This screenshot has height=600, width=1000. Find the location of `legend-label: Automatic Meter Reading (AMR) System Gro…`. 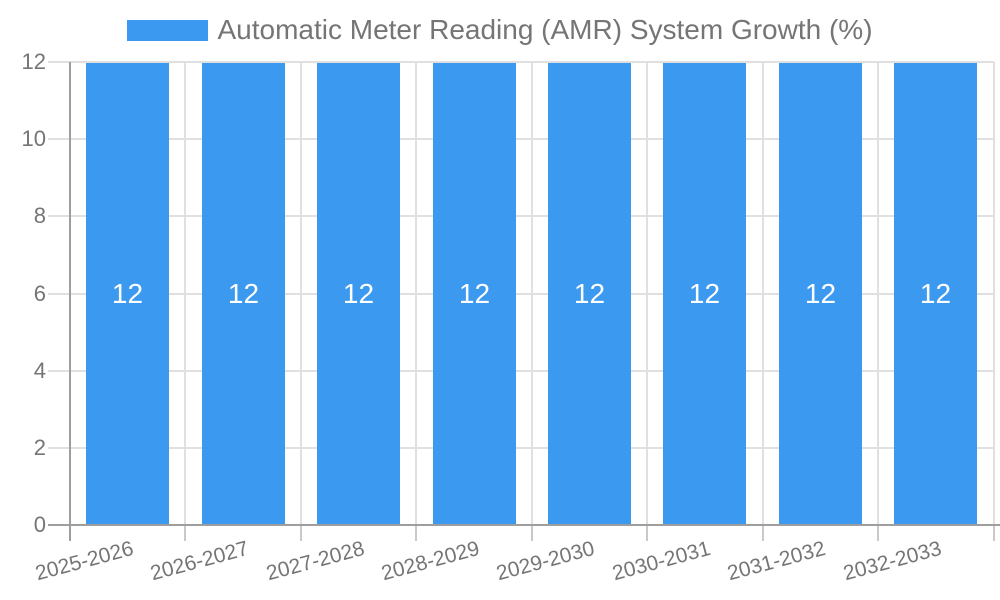

legend-label: Automatic Meter Reading (AMR) System Gro… is located at coordinates (545, 29).